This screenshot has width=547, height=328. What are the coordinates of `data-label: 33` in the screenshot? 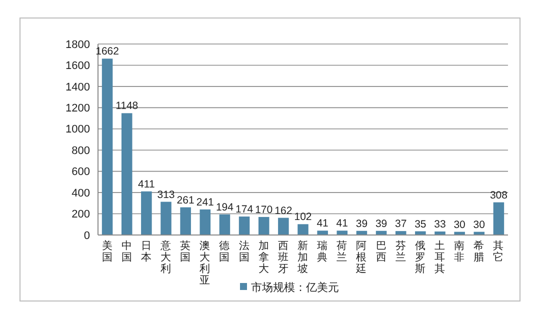 It's located at (440, 224).